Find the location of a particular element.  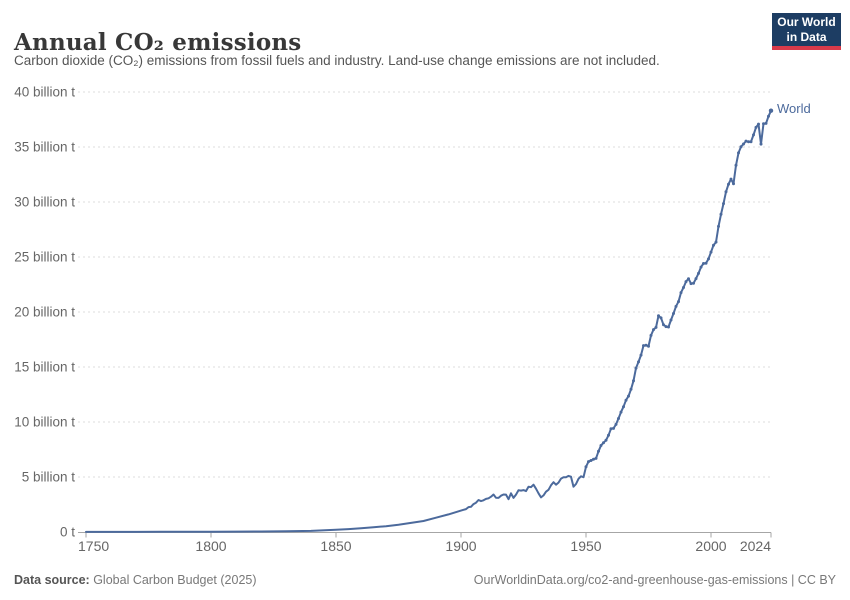

x-tick-label: 2024 is located at coordinates (755, 546).